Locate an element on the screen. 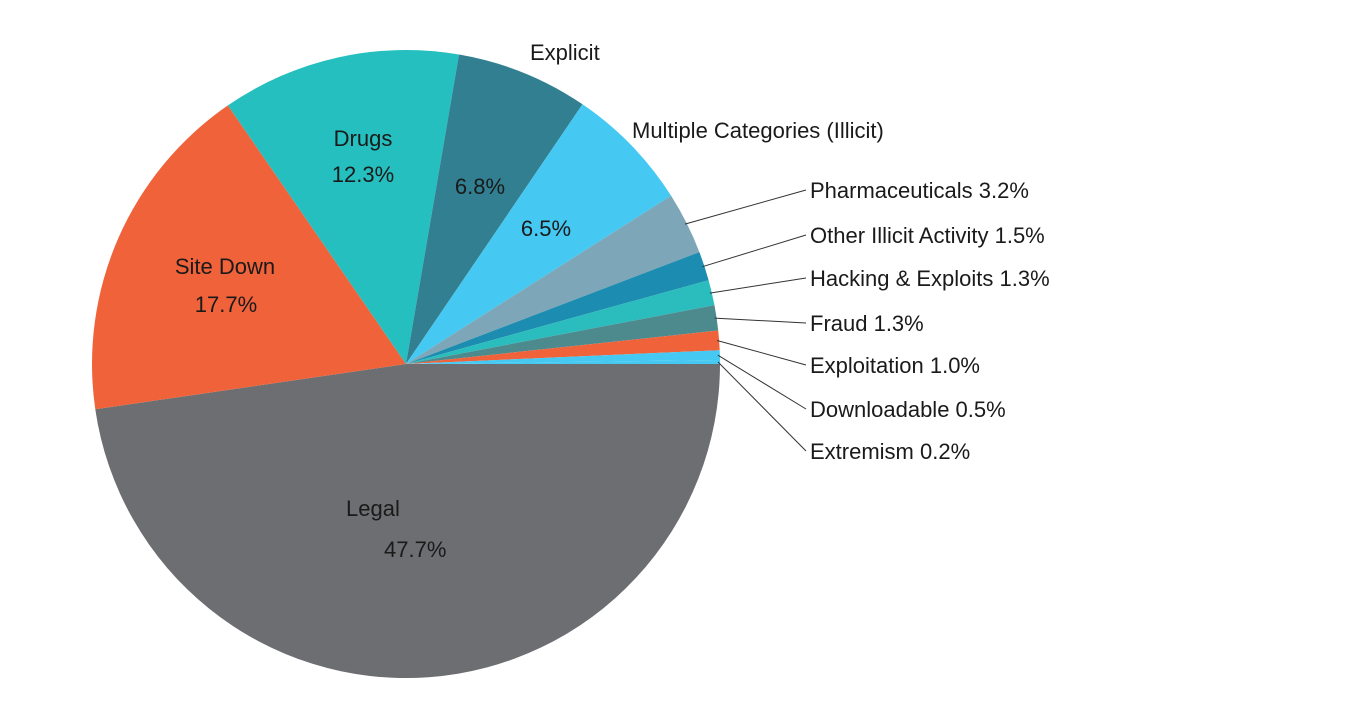 The height and width of the screenshot is (720, 1356). slice-label-other-illicit-activity: Other Illicit Activity 1.5% is located at coordinates (927, 235).